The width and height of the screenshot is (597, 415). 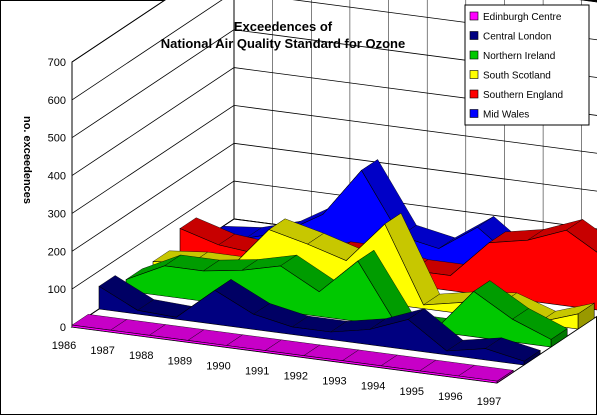 What do you see at coordinates (57, 101) in the screenshot?
I see `y-tick-label: 600` at bounding box center [57, 101].